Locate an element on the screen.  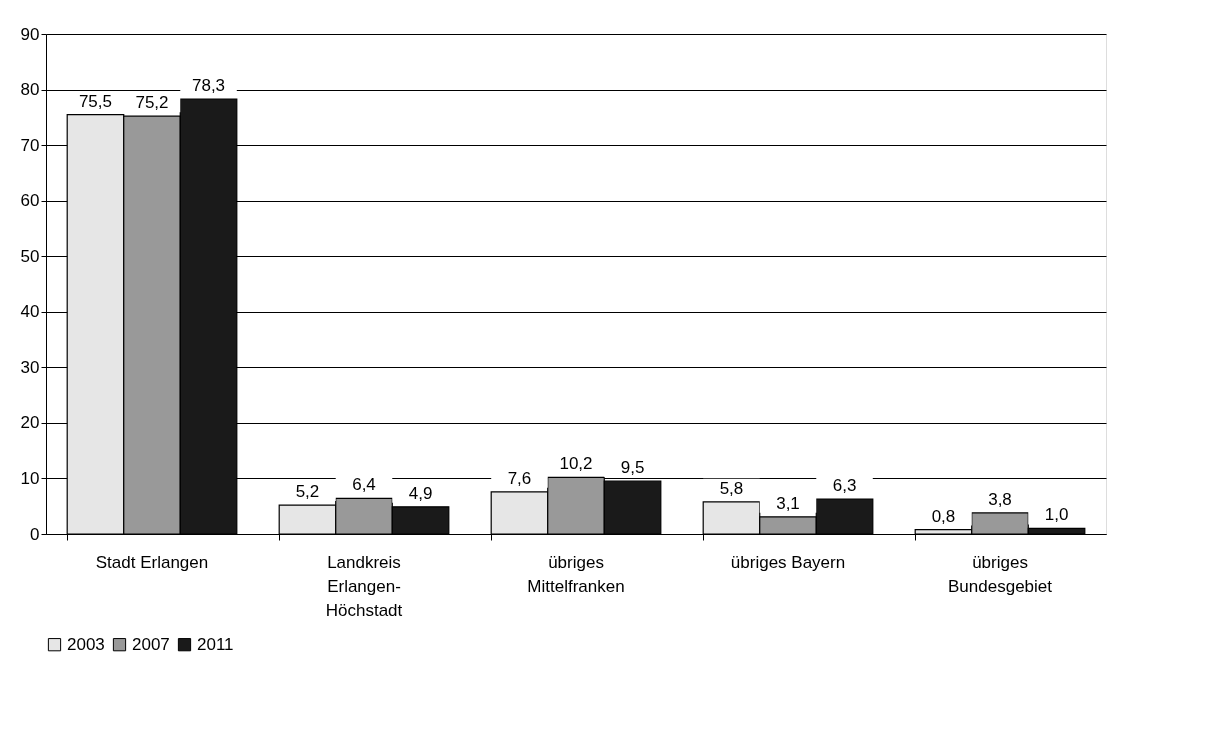
data-label: 6,3 is located at coordinates (844, 485).